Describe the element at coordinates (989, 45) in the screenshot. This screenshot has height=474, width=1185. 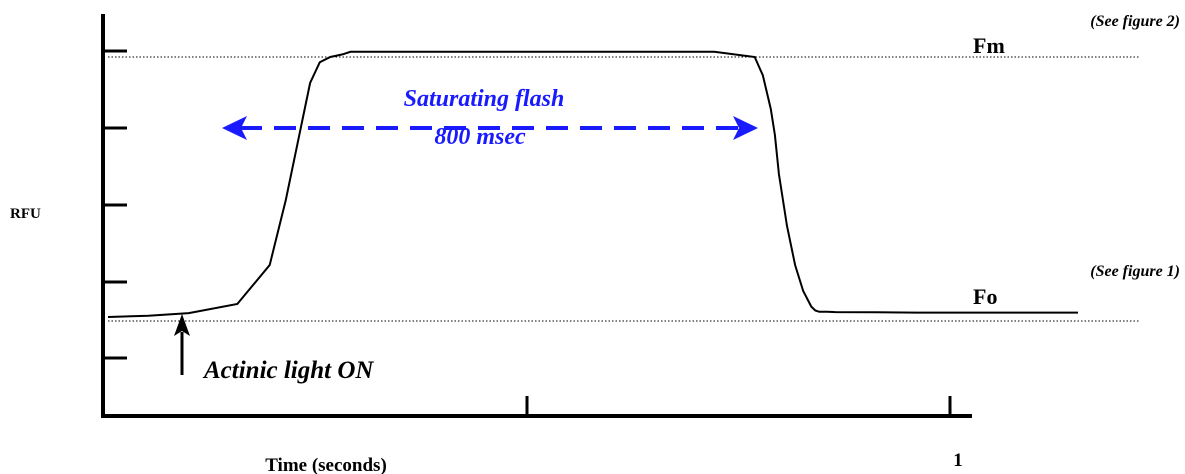
I see `fm-label: Fm` at that location.